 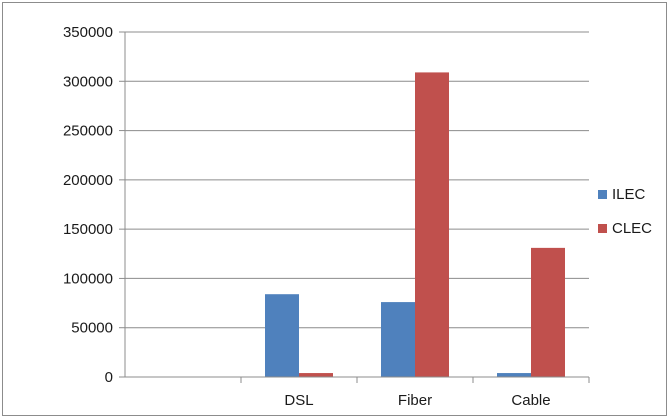 What do you see at coordinates (88, 32) in the screenshot?
I see `y-tick-label: 350000` at bounding box center [88, 32].